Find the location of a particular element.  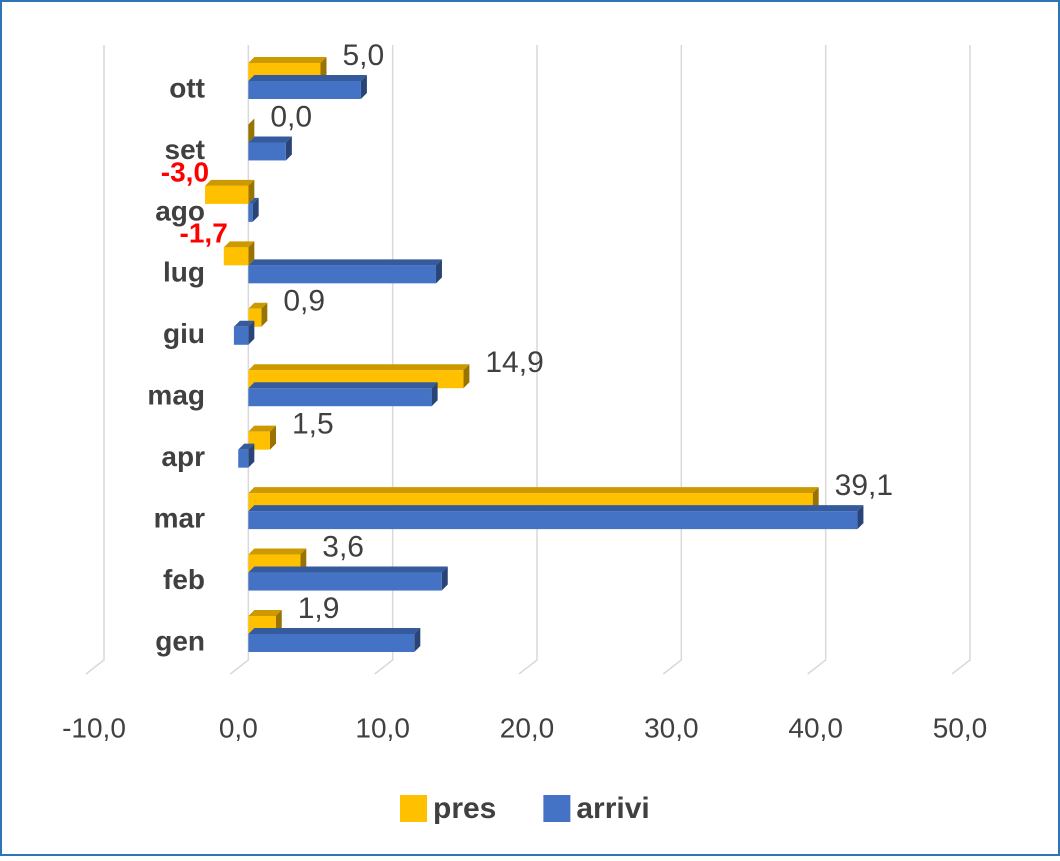

legend: pres arrivi is located at coordinates (525, 808).